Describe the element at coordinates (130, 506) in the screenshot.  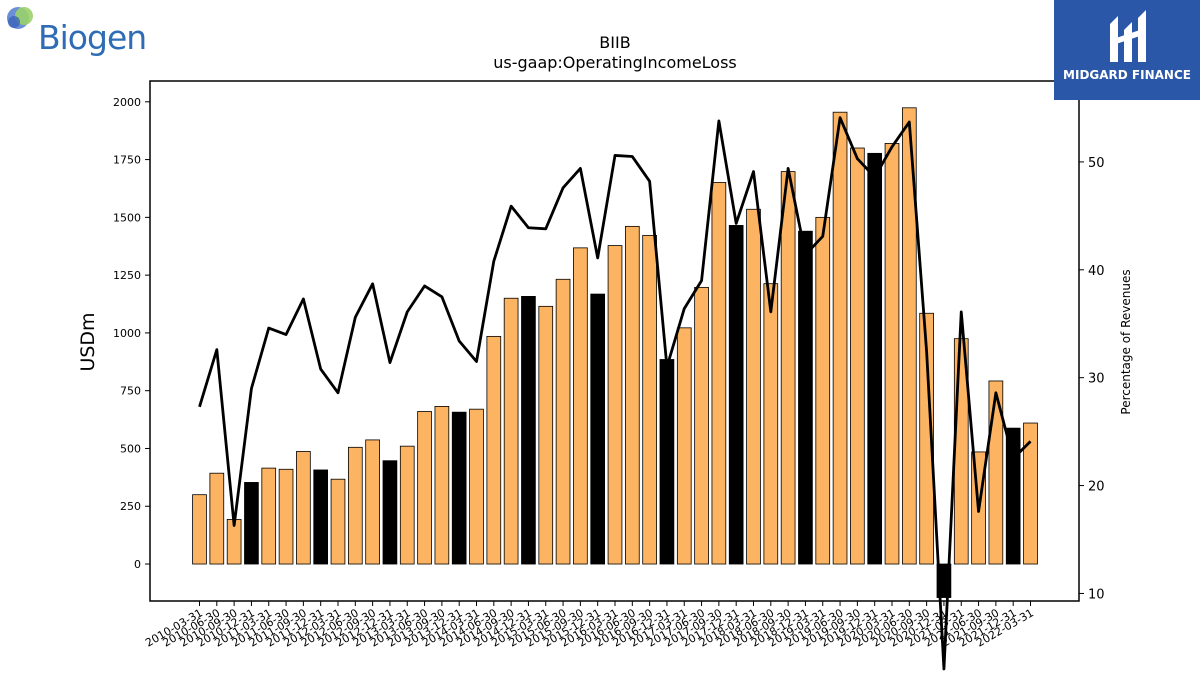
I see `y-tick-label: 250` at that location.